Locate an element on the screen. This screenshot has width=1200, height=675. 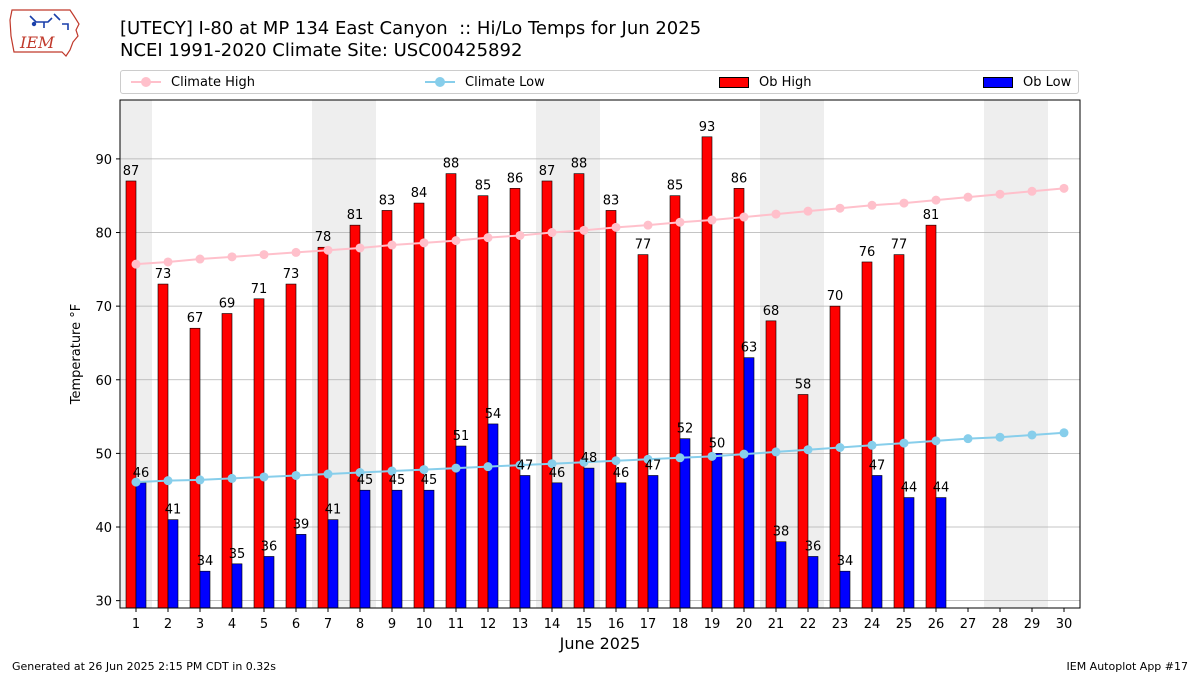
ob-low-label-day-10: 45 is located at coordinates (429, 480).